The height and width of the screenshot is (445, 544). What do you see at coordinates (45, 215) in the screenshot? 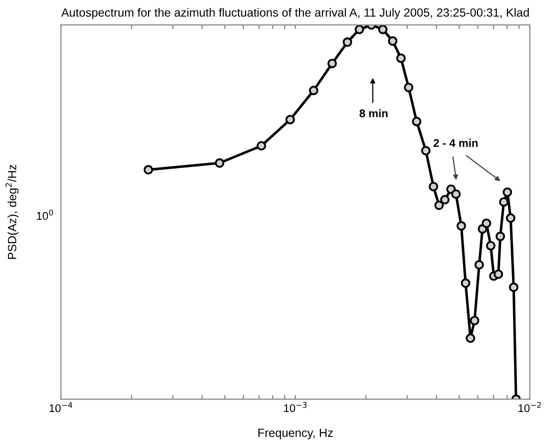
I see `text: 10$^{0}$` at bounding box center [45, 215].